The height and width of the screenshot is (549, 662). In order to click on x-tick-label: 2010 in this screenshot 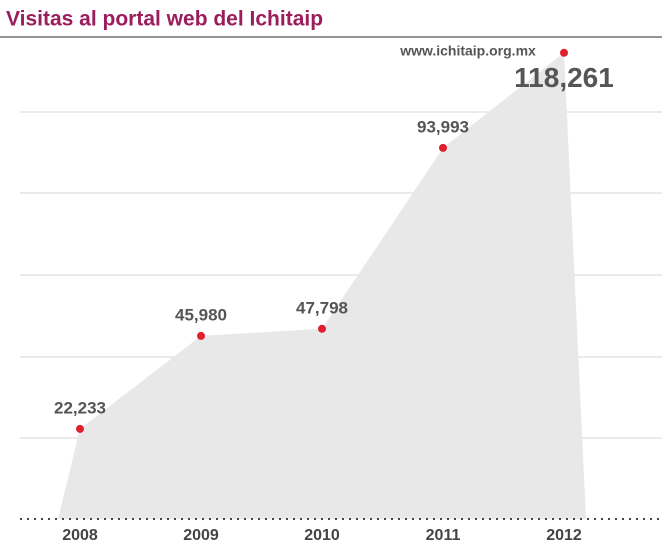, I will do `click(322, 535)`.